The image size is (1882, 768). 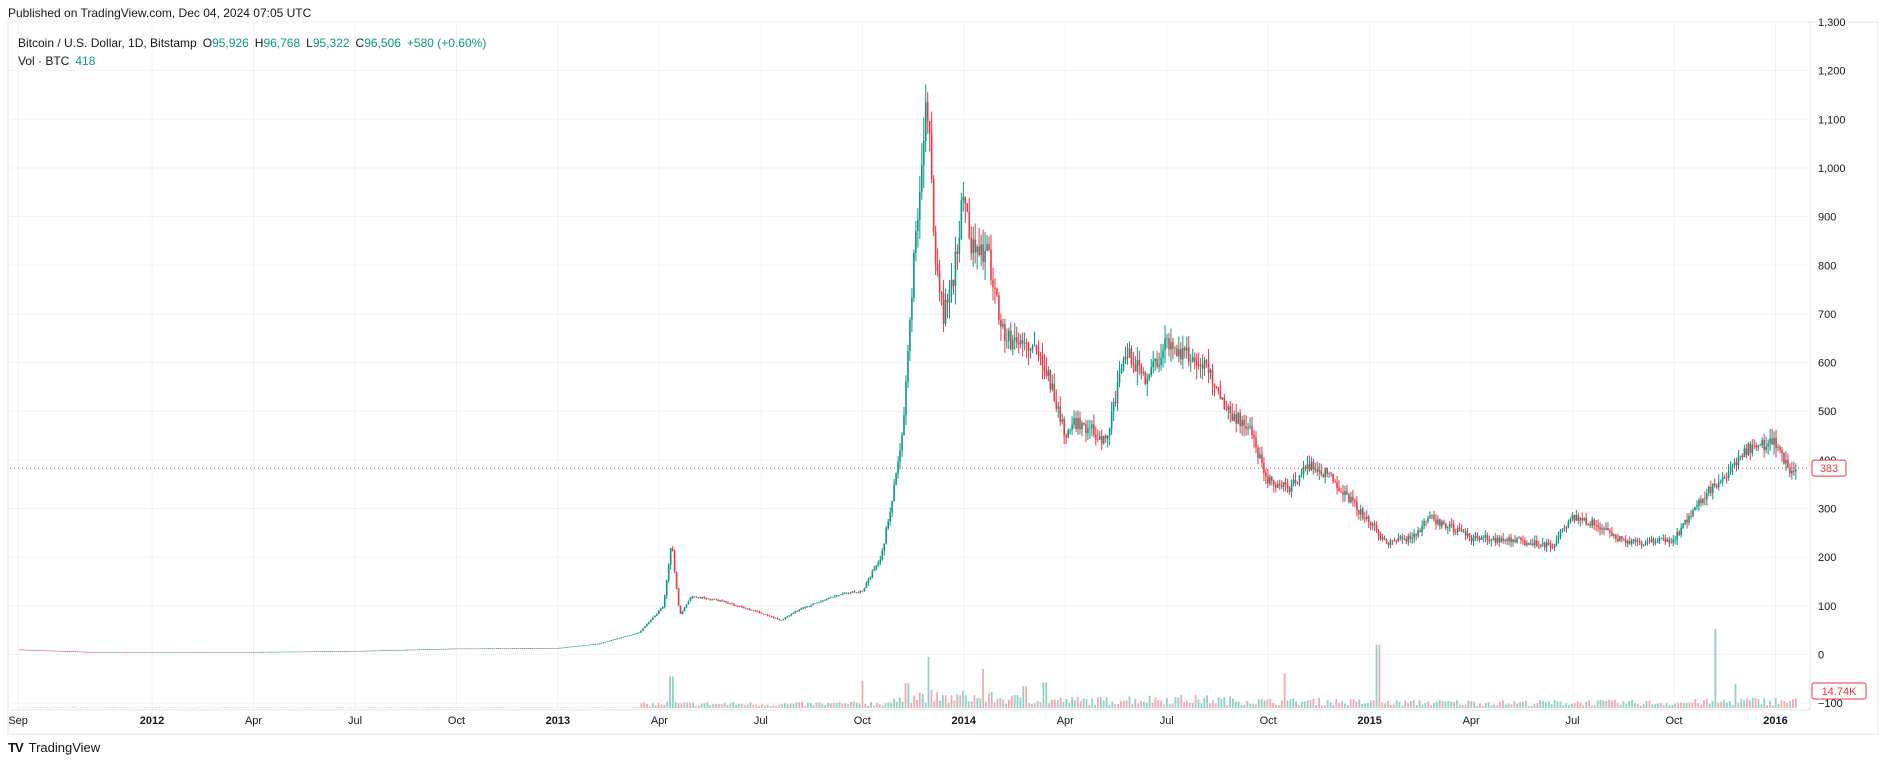 I want to click on x-tick-label: Oct, so click(x=1674, y=721).